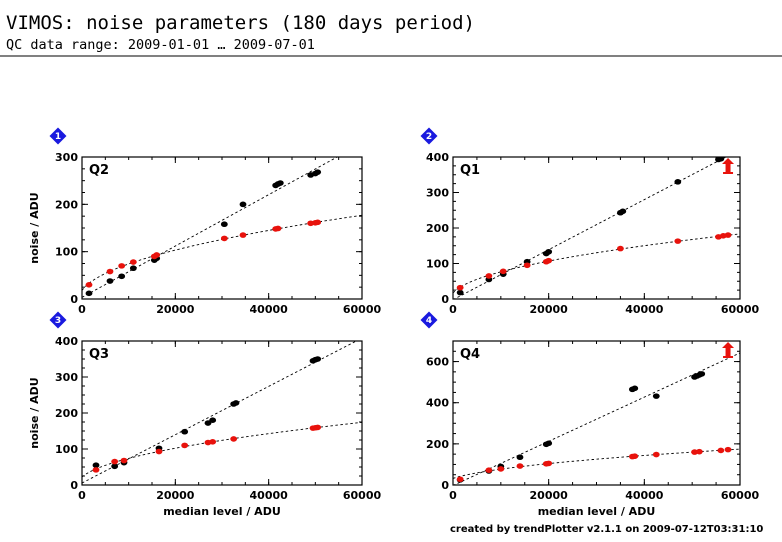 The image size is (782, 542). Describe the element at coordinates (160, 45) in the screenshot. I see `page-subtitle: QC data range: 2009-01-01 … 2009-07-01` at that location.